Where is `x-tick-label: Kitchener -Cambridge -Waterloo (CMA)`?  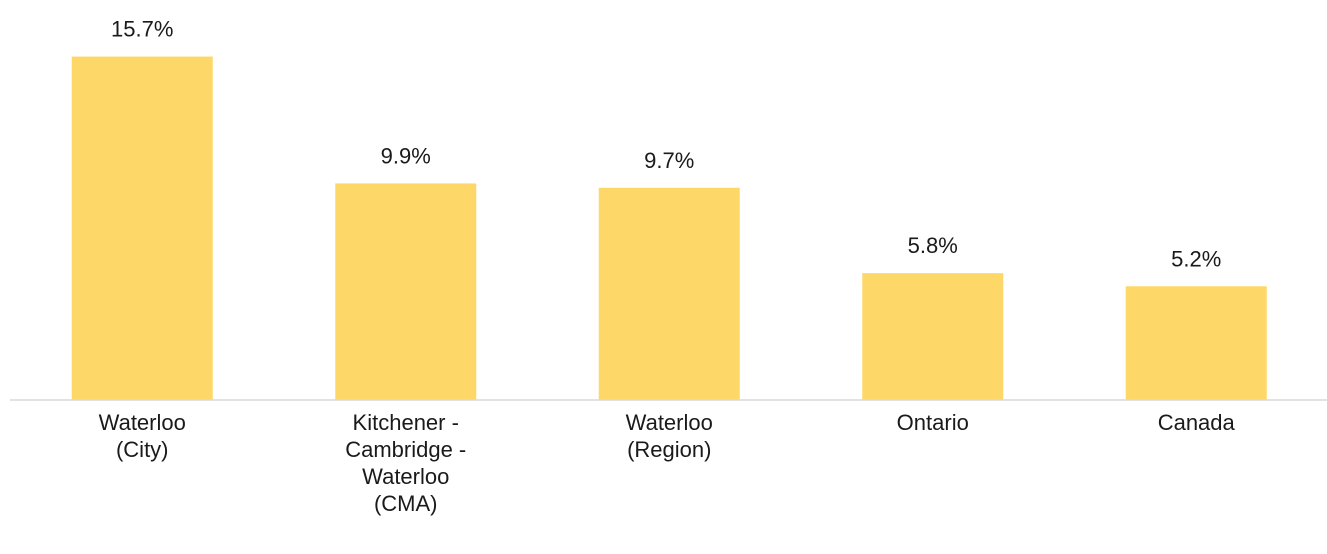 x-tick-label: Kitchener -Cambridge -Waterloo (CMA) is located at coordinates (405, 463).